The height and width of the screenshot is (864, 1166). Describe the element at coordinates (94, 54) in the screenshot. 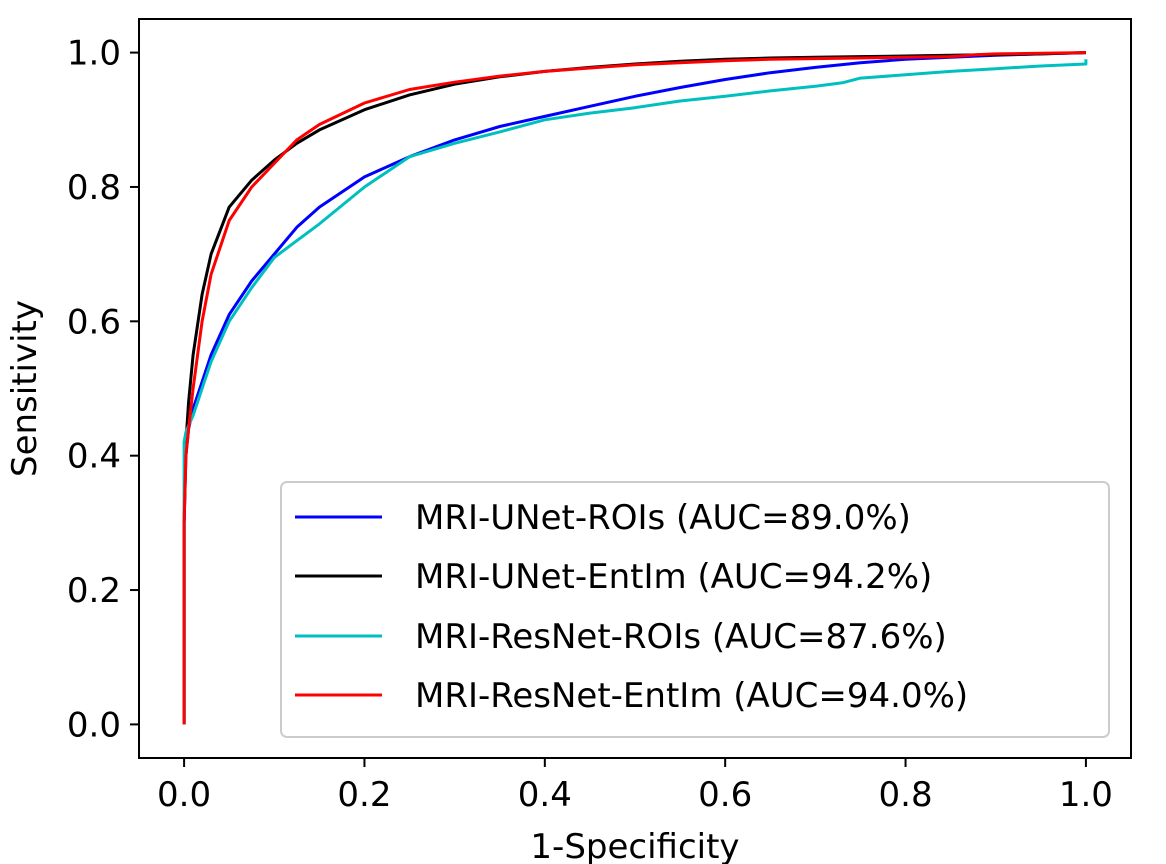

I see `y-tick-label: 1.0` at that location.